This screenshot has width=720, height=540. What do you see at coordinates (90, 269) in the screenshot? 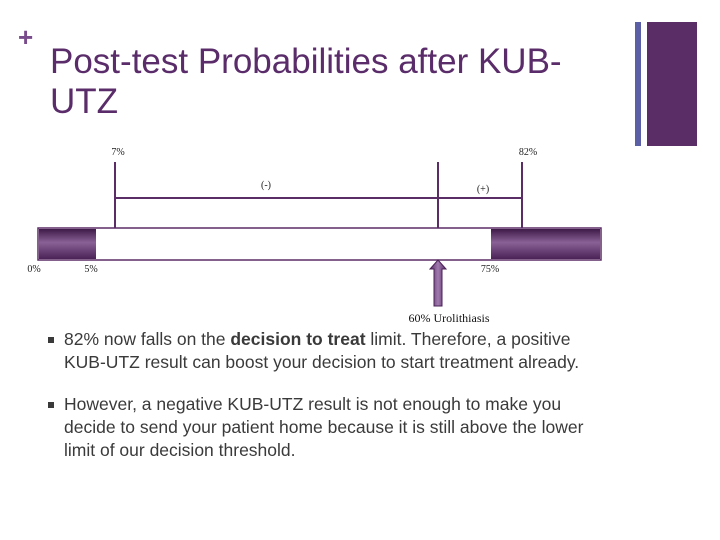
I see `label-5-percent: 5%` at bounding box center [90, 269].